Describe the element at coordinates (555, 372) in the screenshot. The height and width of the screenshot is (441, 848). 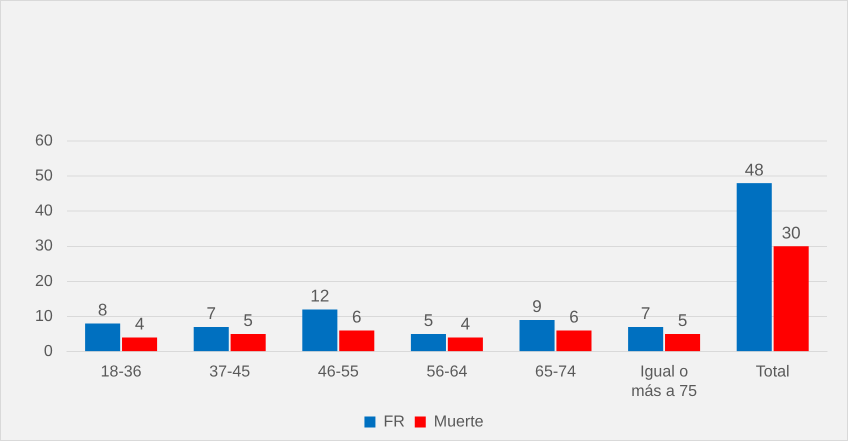
I see `x-tick-label: 65-74` at that location.